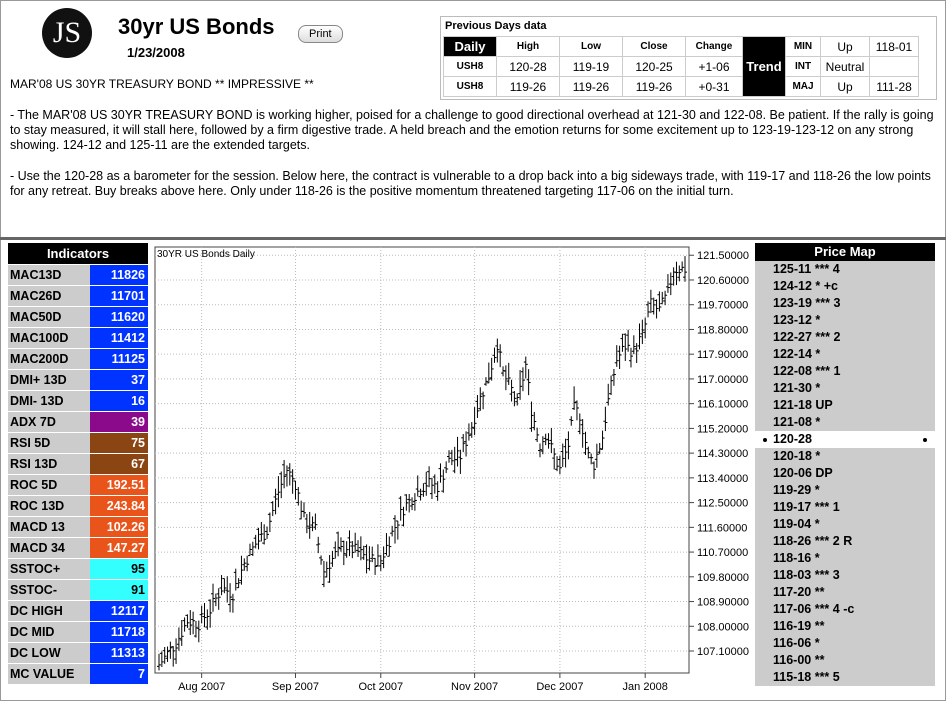 The width and height of the screenshot is (946, 701). I want to click on indicator-value: 16, so click(119, 401).